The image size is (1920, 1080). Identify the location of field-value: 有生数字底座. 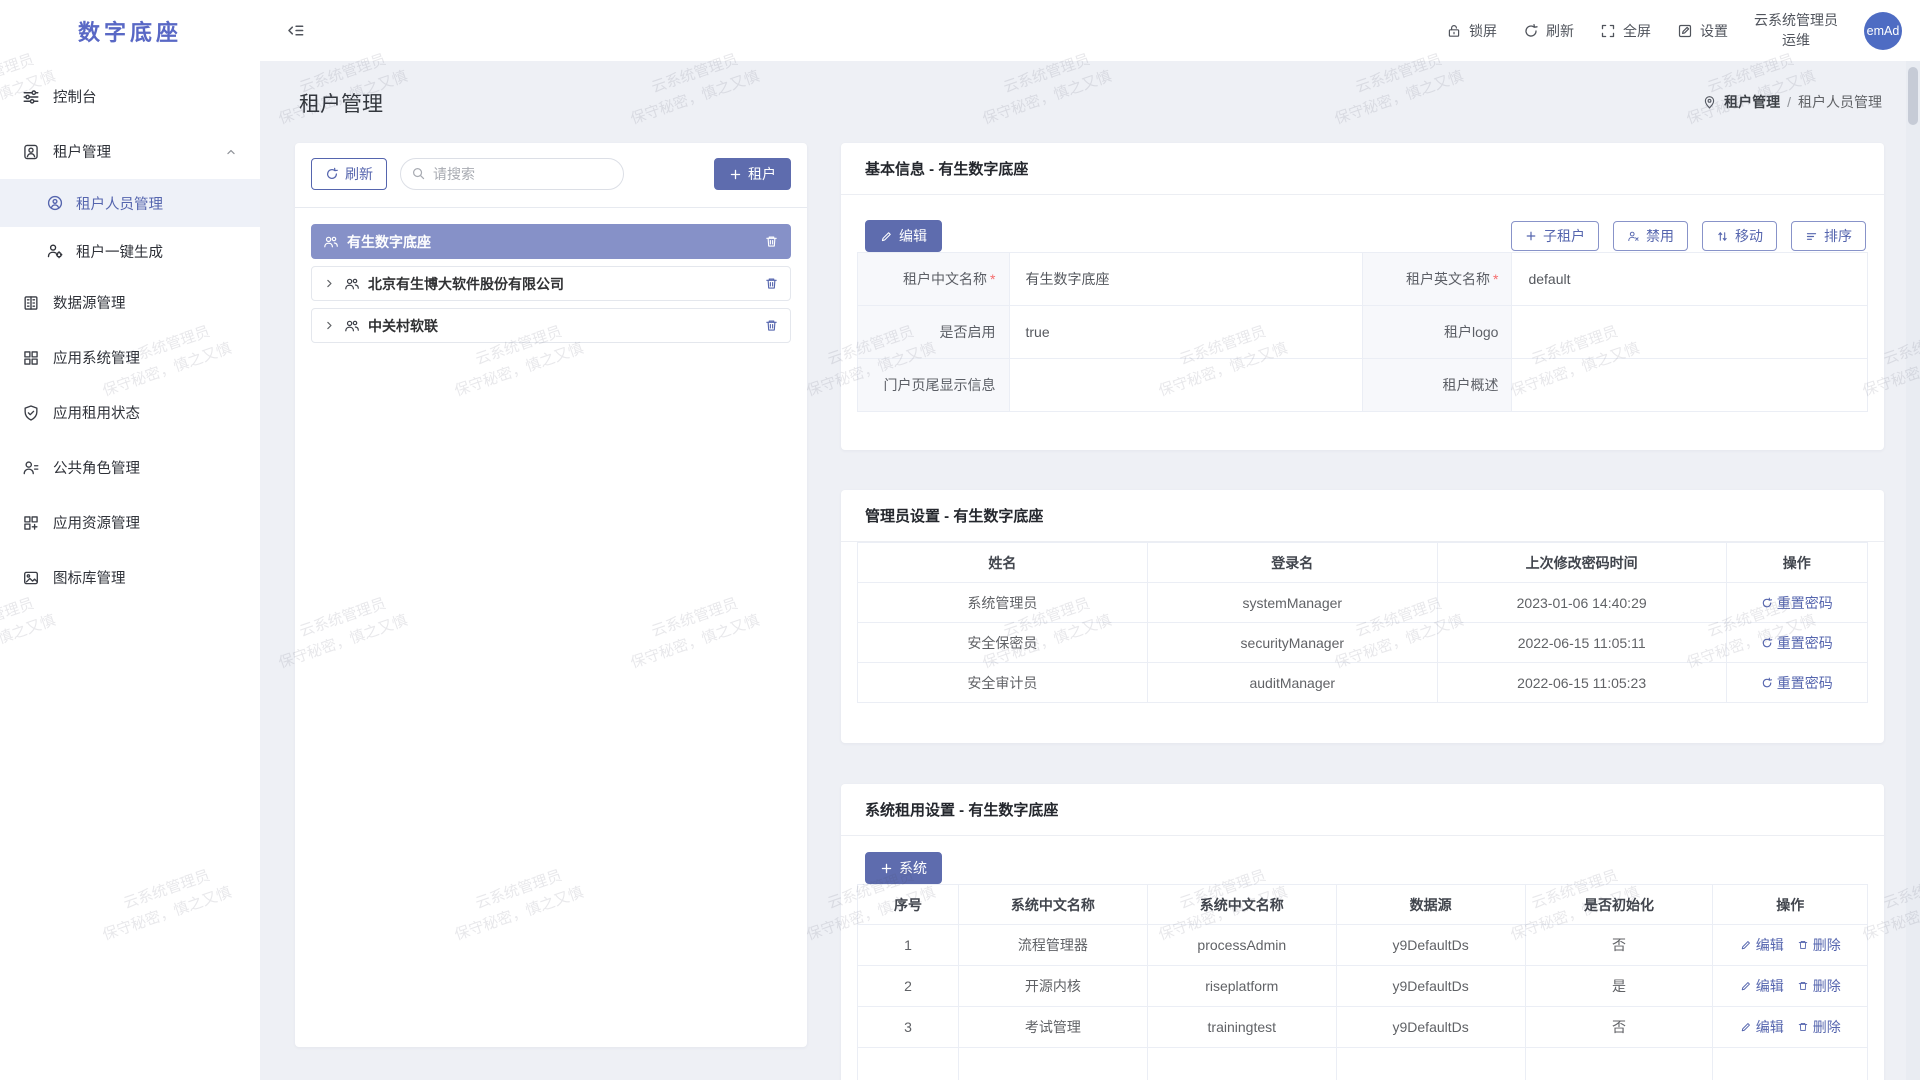
(1185, 279).